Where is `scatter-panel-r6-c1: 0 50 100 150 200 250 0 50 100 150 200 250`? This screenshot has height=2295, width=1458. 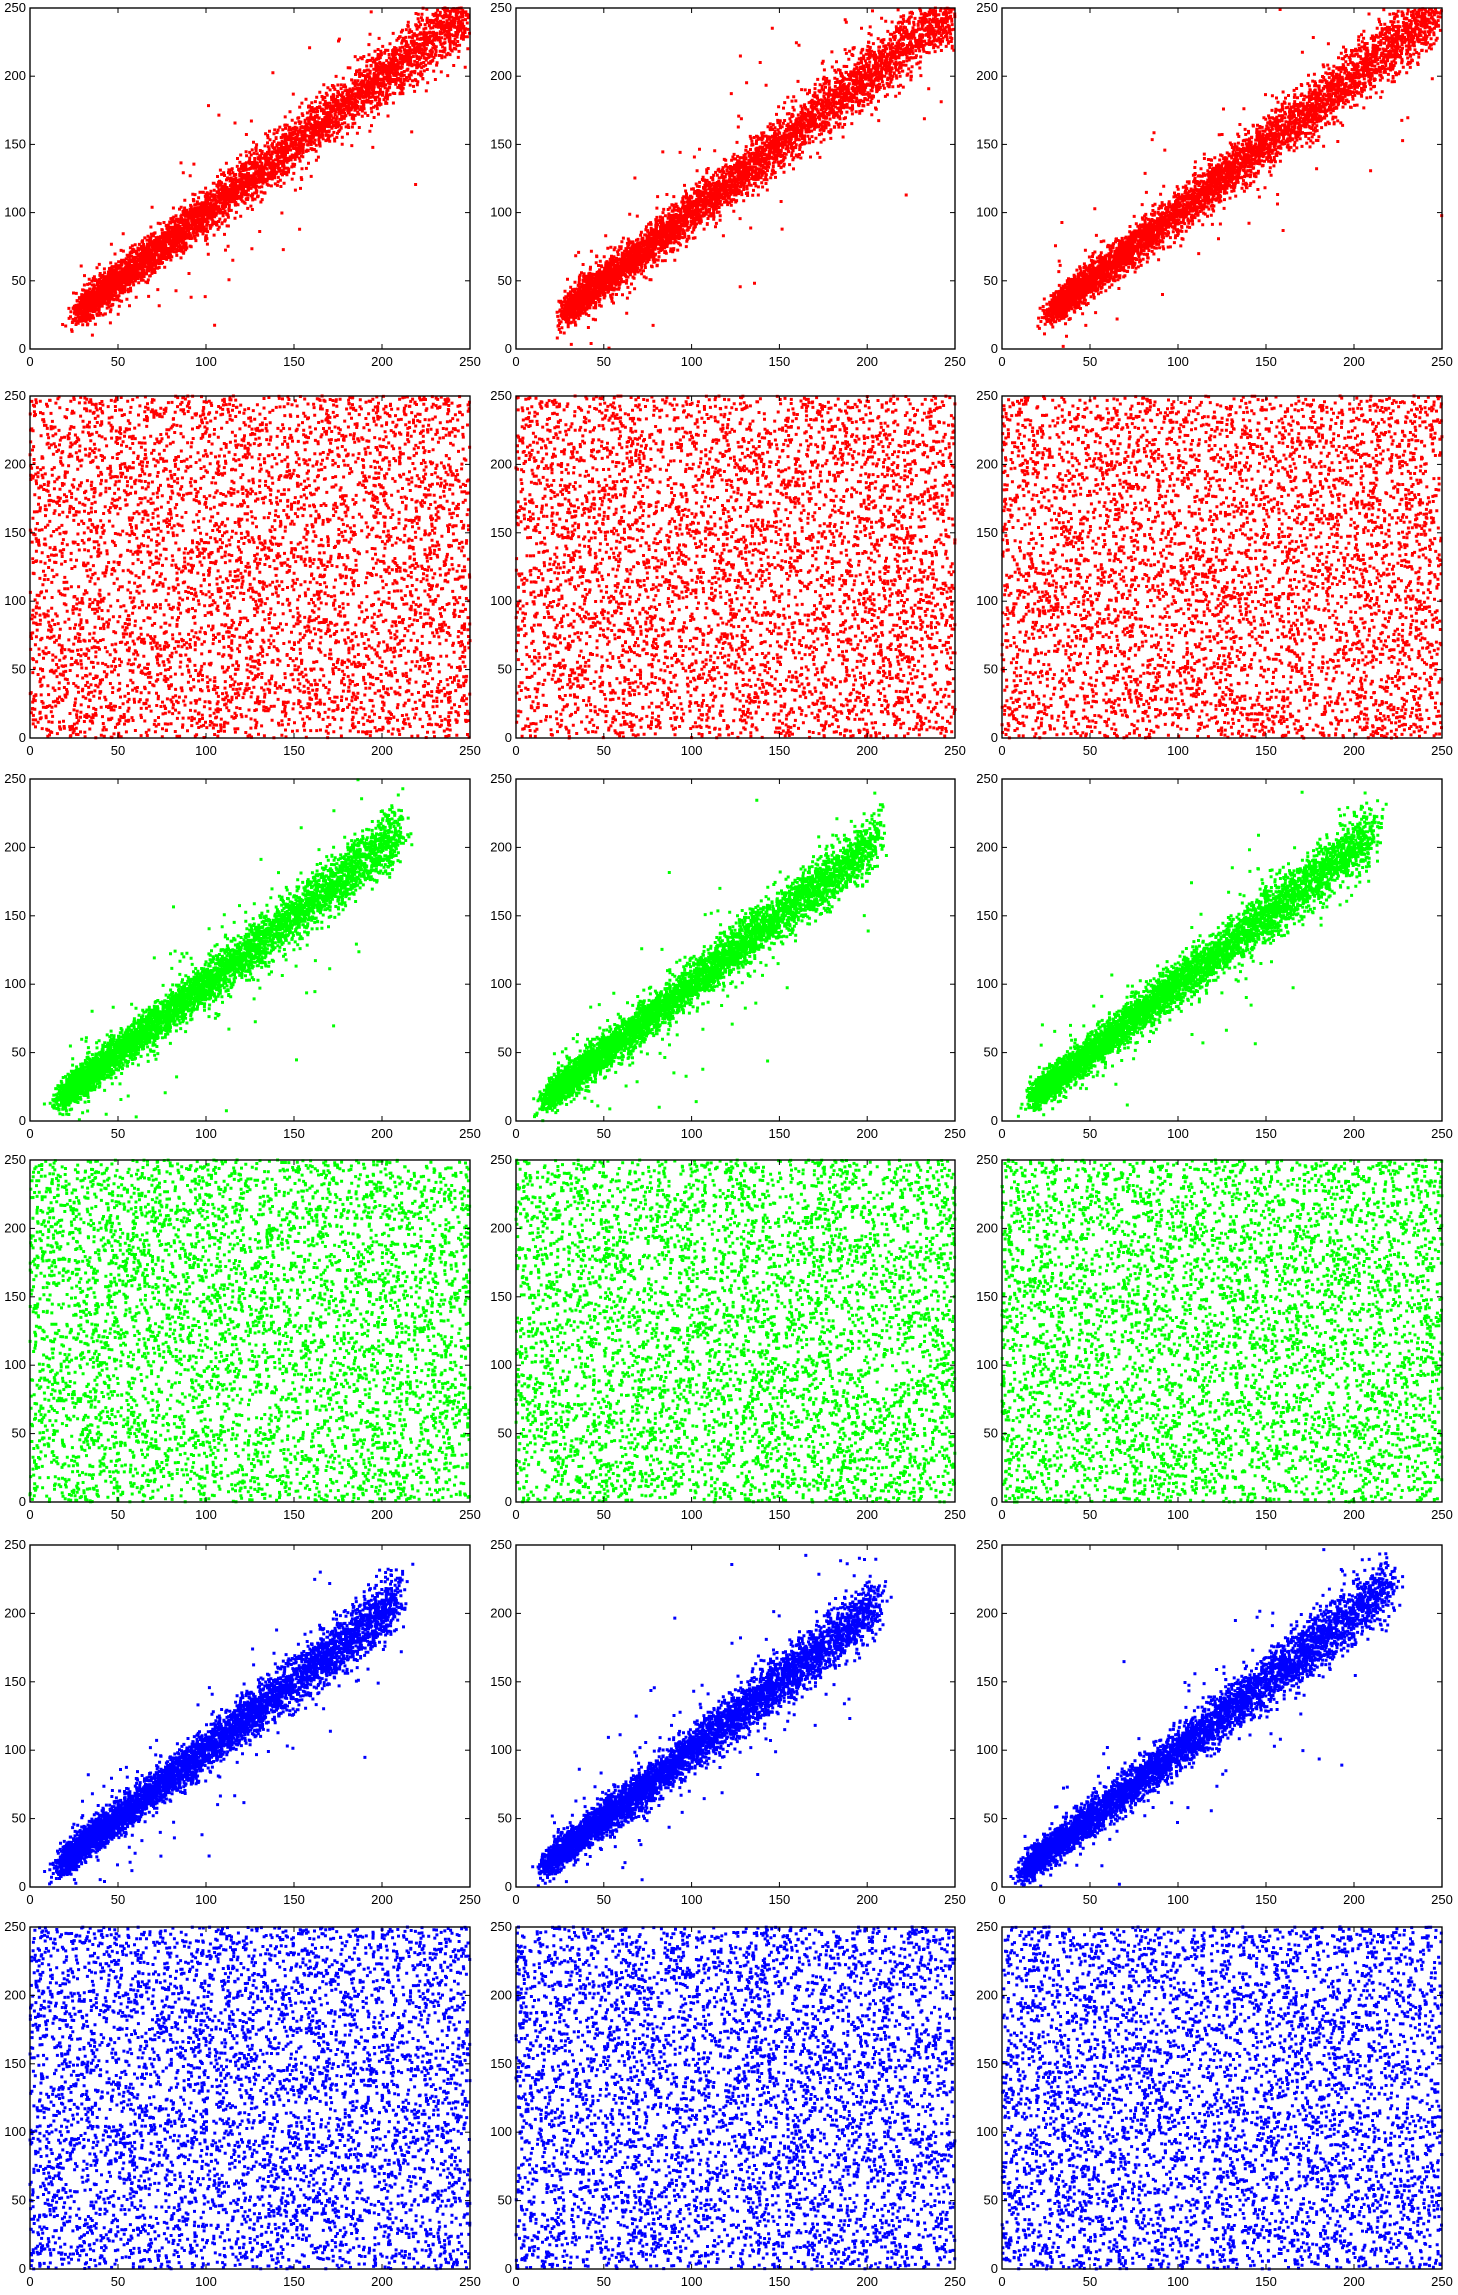 scatter-panel-r6-c1: 0 50 100 150 200 250 0 50 100 150 200 250 is located at coordinates (240, 2107).